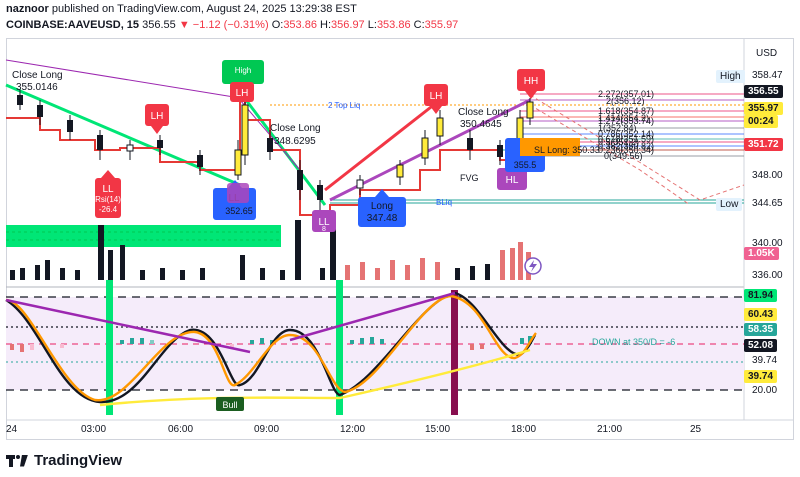 This screenshot has width=800, height=477. Describe the element at coordinates (230, 404) in the screenshot. I see `bull-label: Bull` at that location.